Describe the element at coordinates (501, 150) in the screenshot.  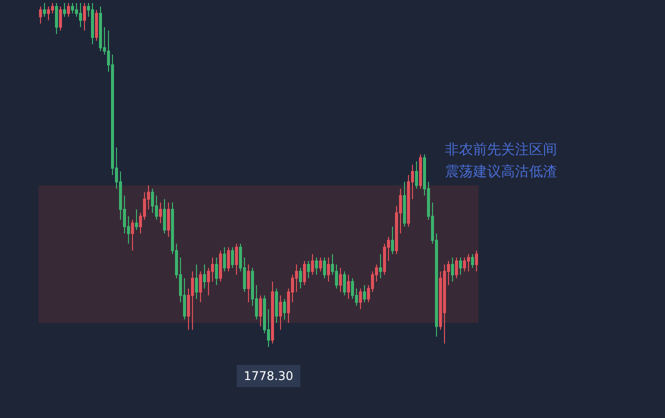
I see `annotation: 非农前先关注区间` at that location.